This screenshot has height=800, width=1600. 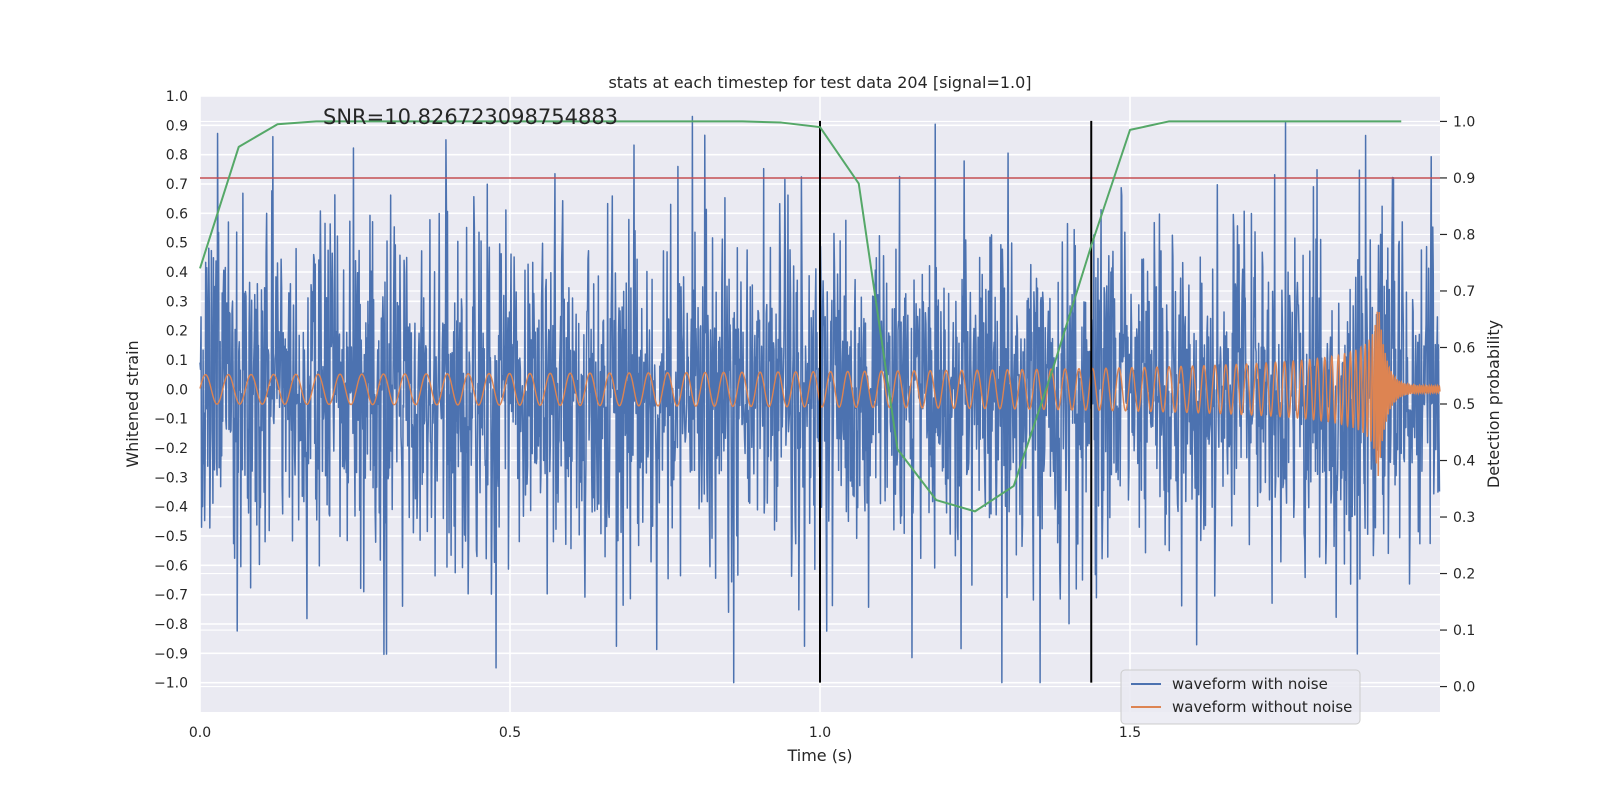 What do you see at coordinates (1250, 684) in the screenshot?
I see `legend-label-noisy: waveform with noise` at bounding box center [1250, 684].